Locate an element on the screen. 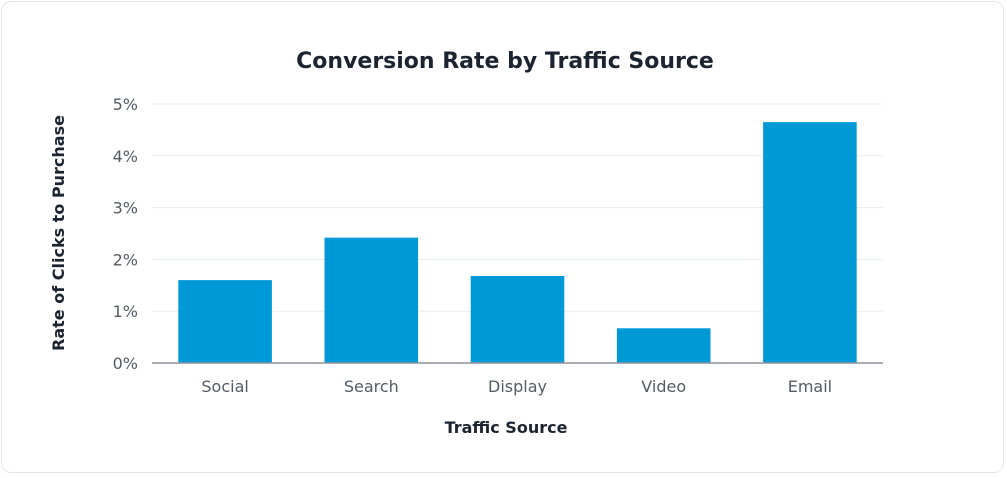  x-tick-label: Social is located at coordinates (224, 386).